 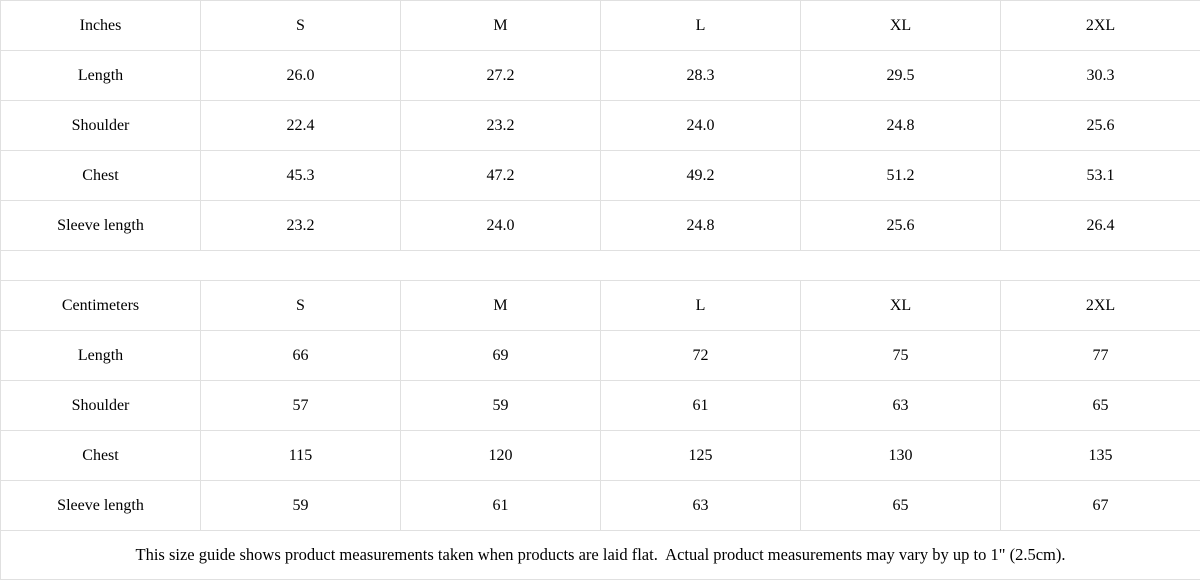 I want to click on table-row: Length 66 69 72 75 77, so click(x=600, y=355).